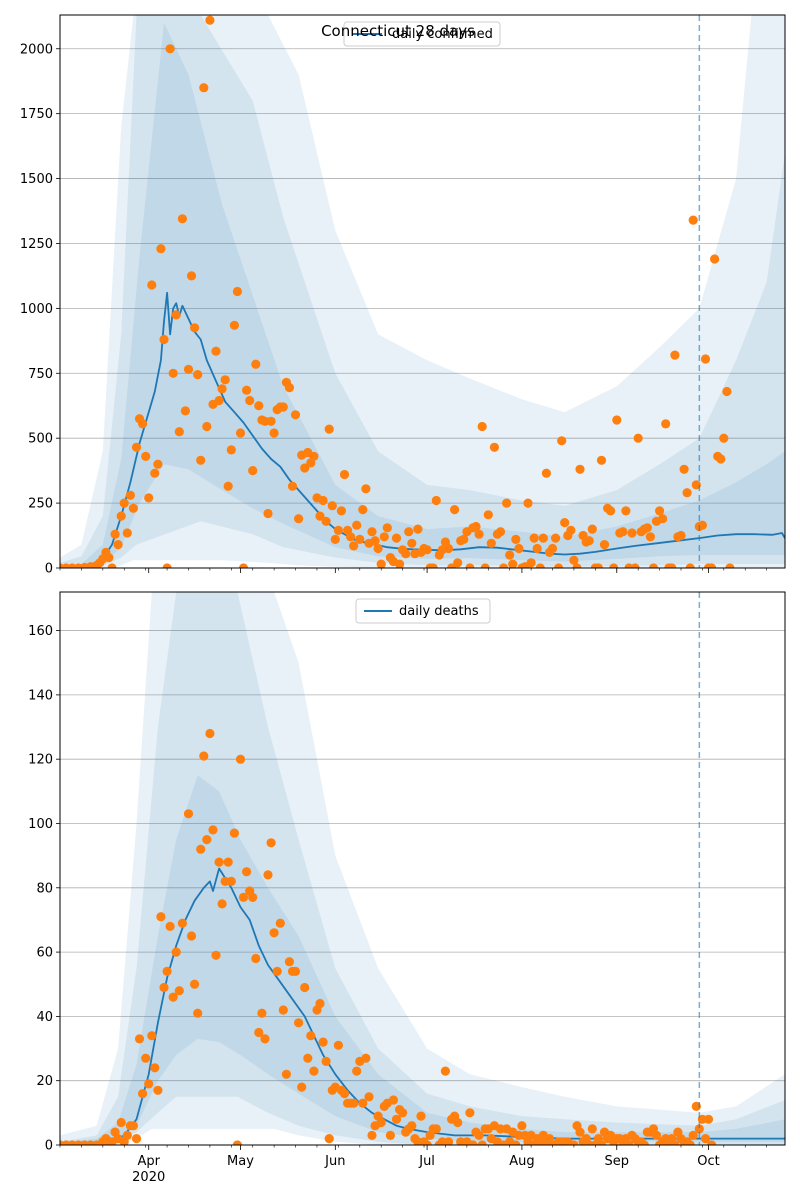  I want to click on confirmed-y-tick-label: 750, so click(40, 374).